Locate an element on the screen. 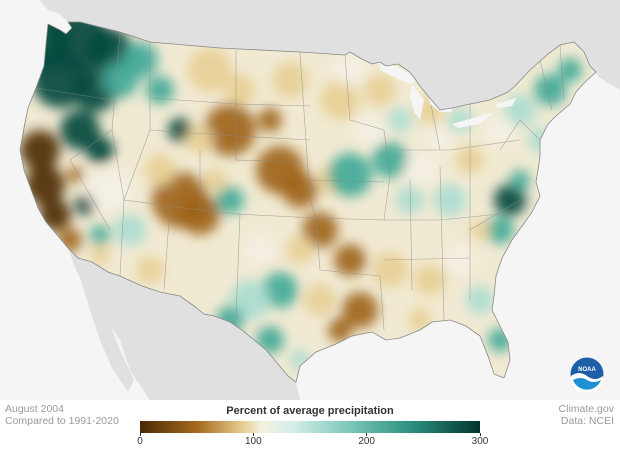  legend-title: Percent of average precipitation is located at coordinates (310, 411).